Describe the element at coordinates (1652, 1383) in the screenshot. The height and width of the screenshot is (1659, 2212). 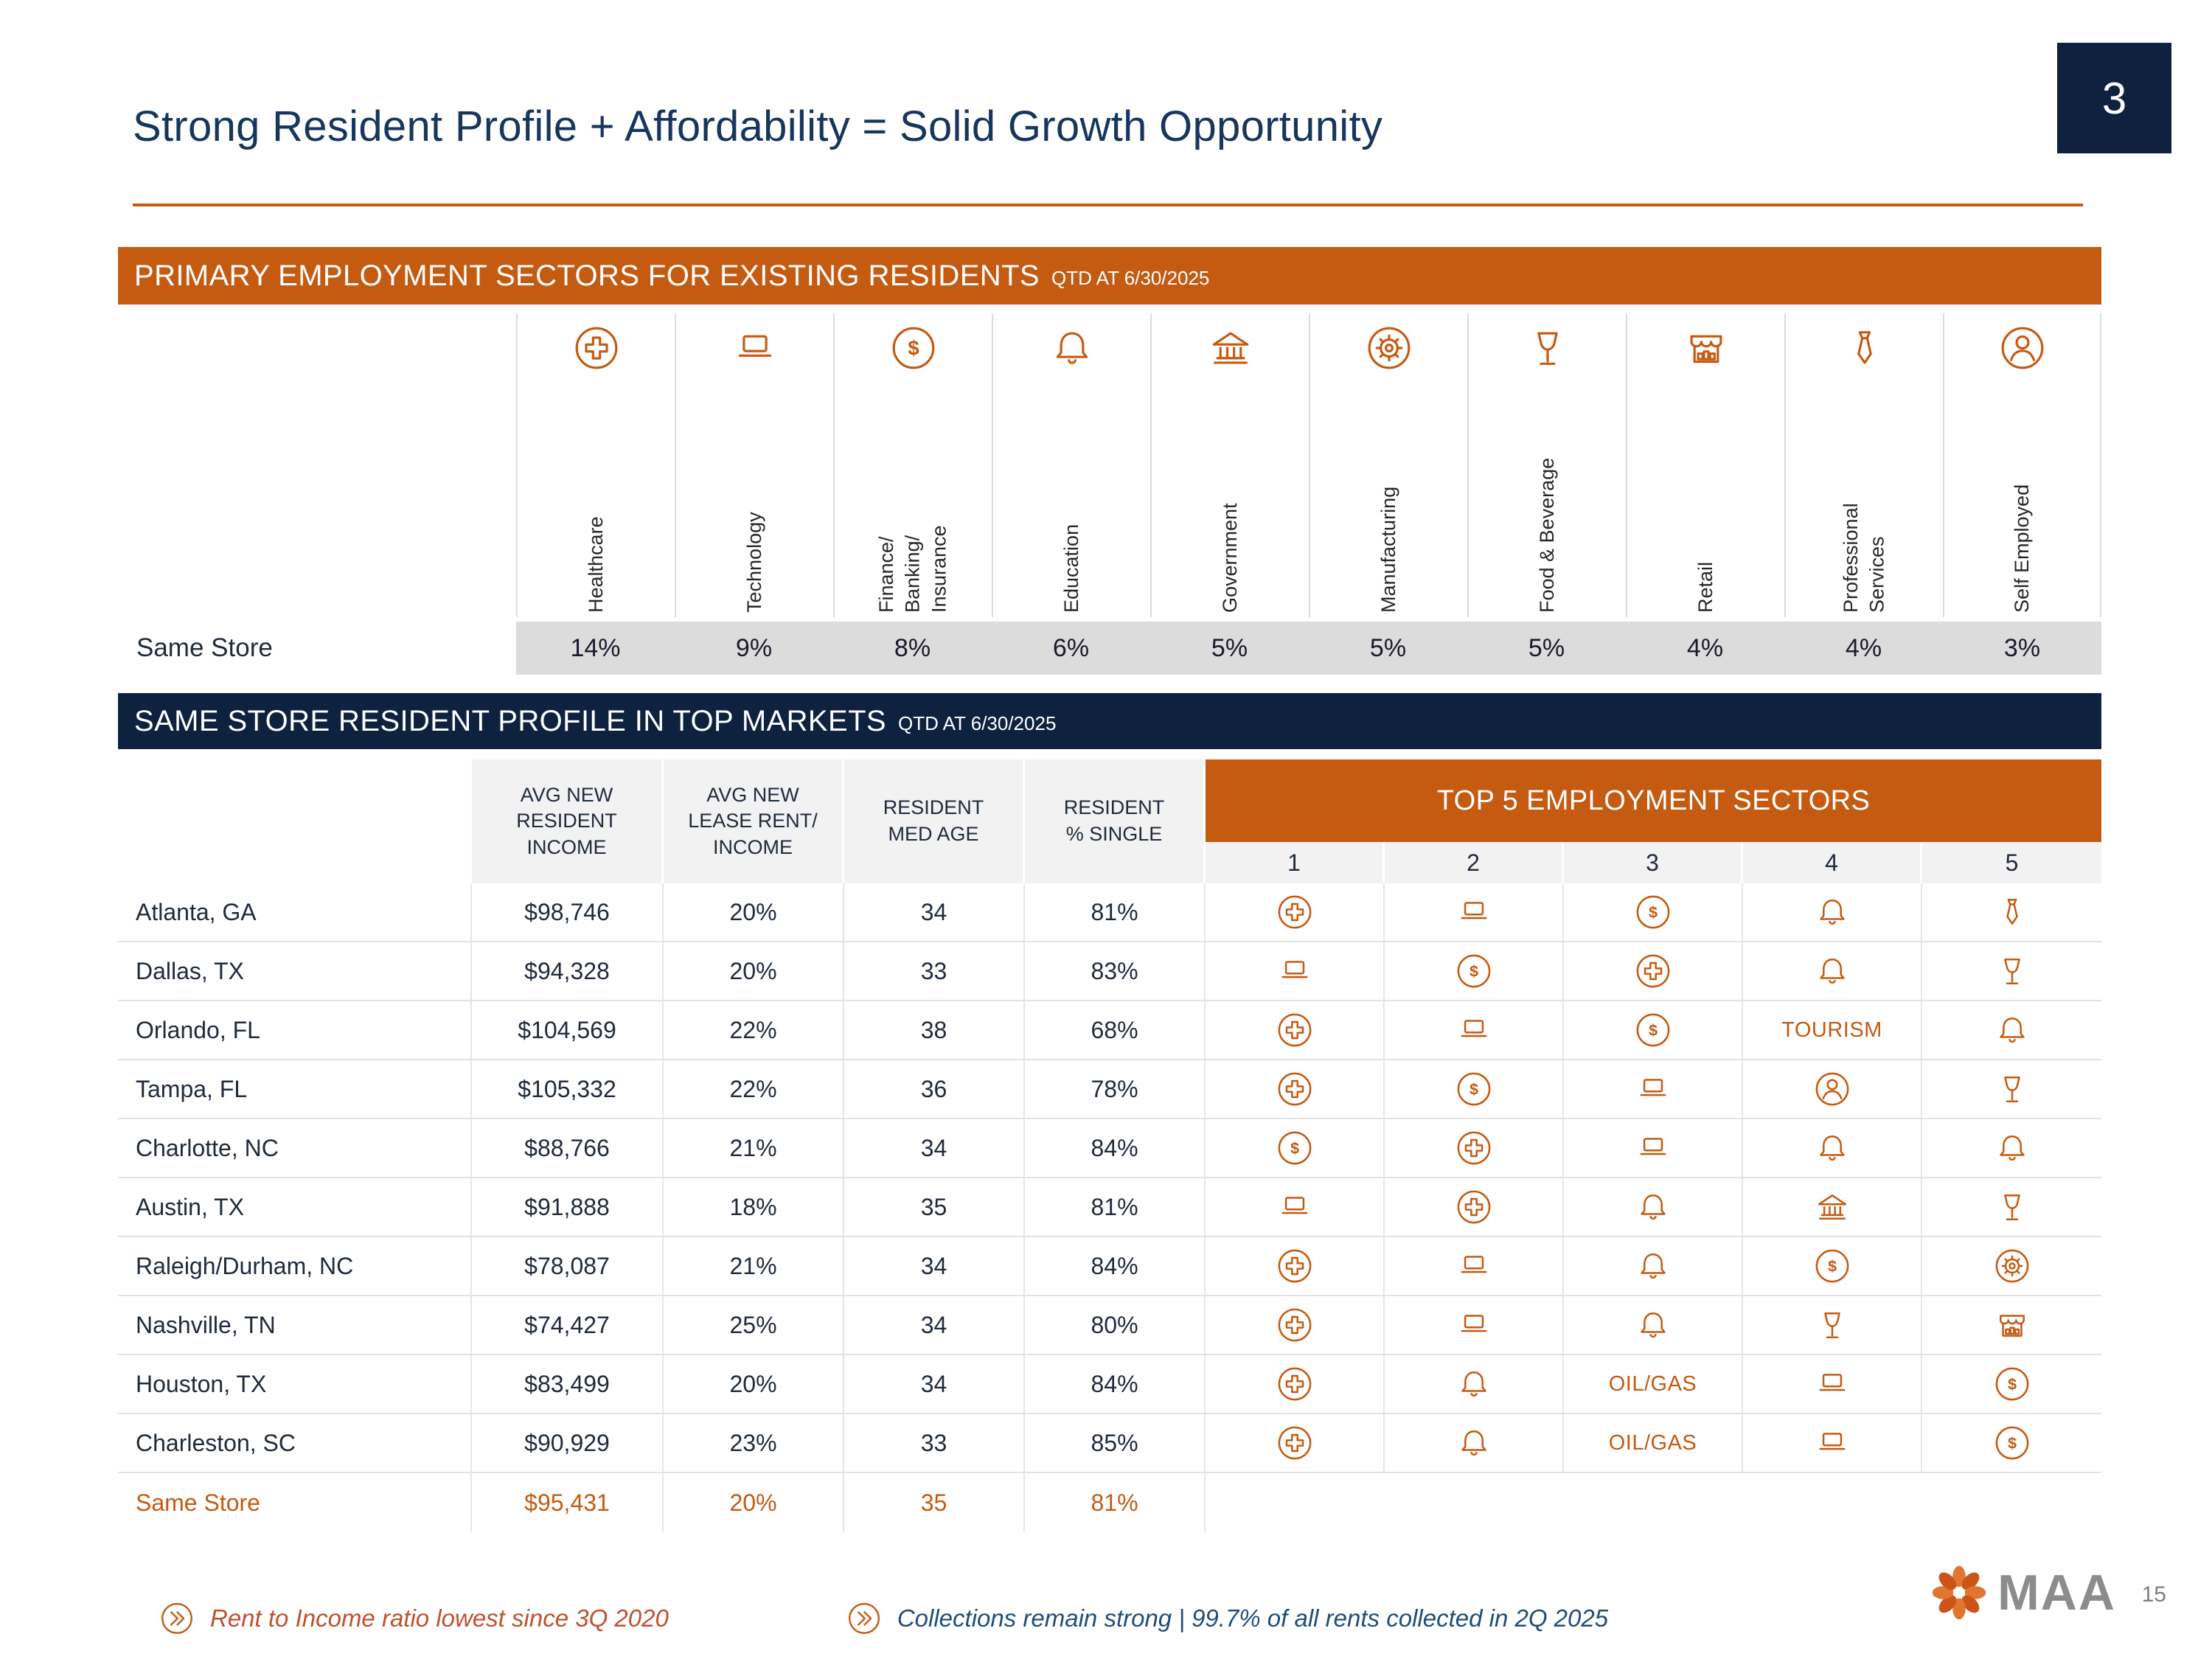
I see `sector-text: OIL/GAS` at that location.